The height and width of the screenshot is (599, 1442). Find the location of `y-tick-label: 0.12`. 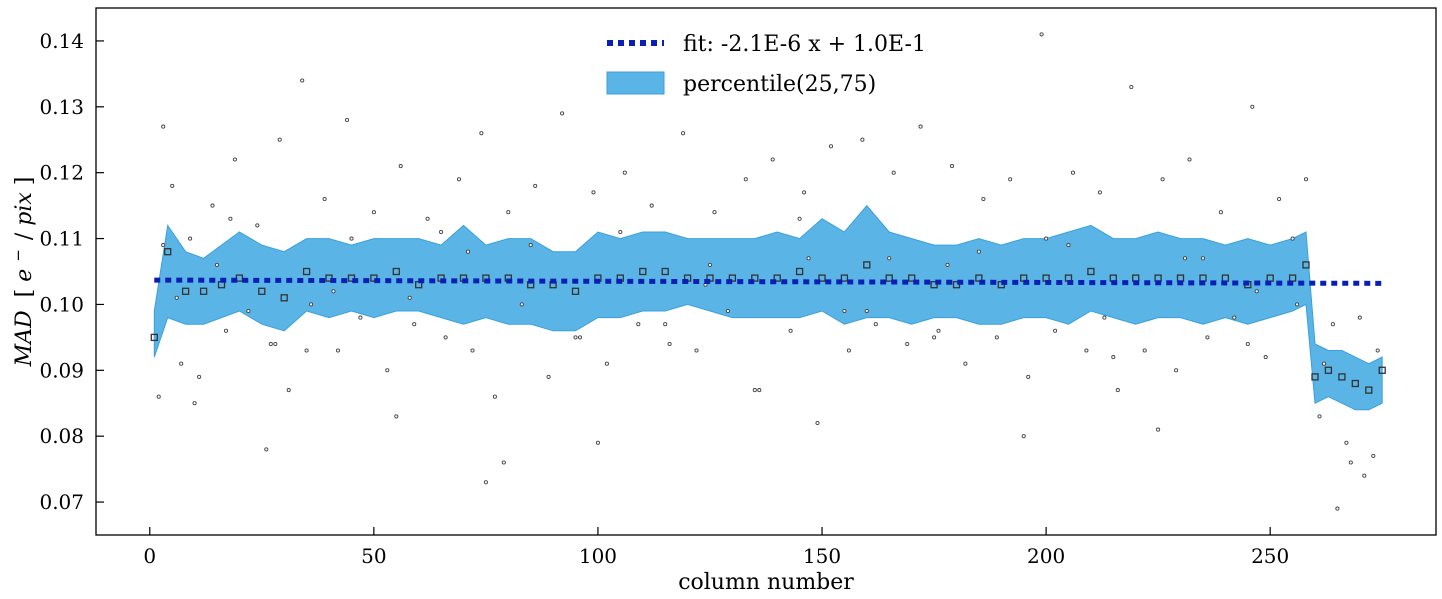

y-tick-label: 0.12 is located at coordinates (61, 173).